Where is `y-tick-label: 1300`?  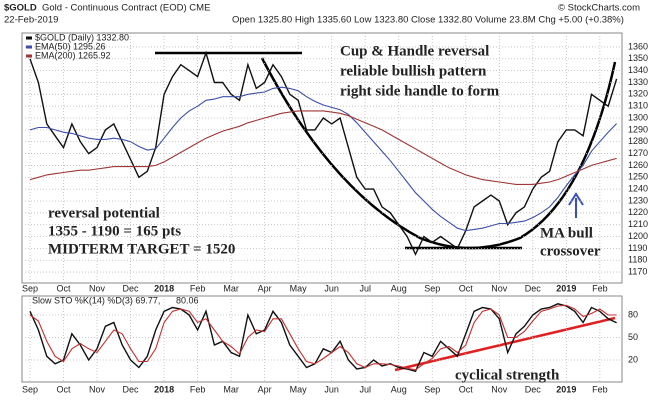 y-tick-label: 1300 is located at coordinates (638, 117).